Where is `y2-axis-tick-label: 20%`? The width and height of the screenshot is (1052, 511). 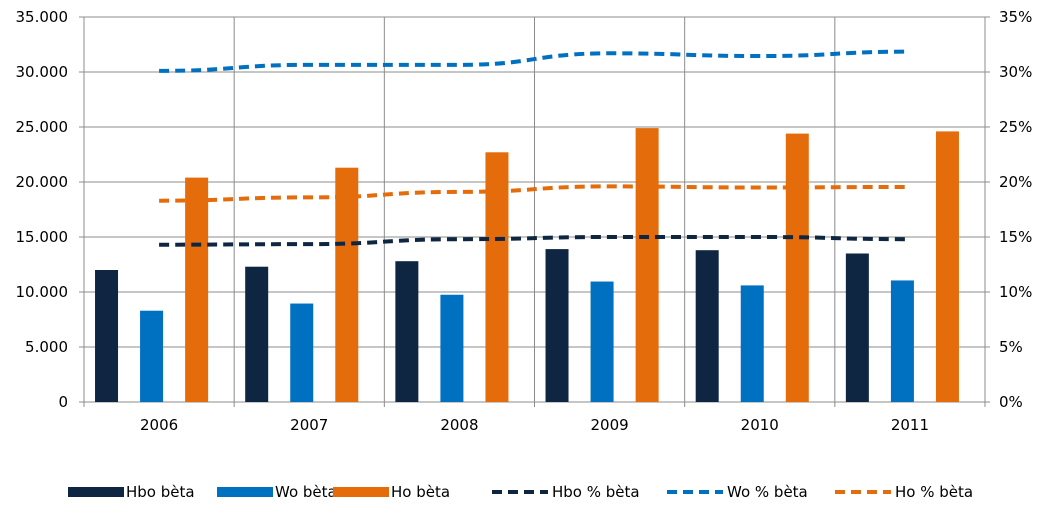 y2-axis-tick-label: 20% is located at coordinates (1015, 182).